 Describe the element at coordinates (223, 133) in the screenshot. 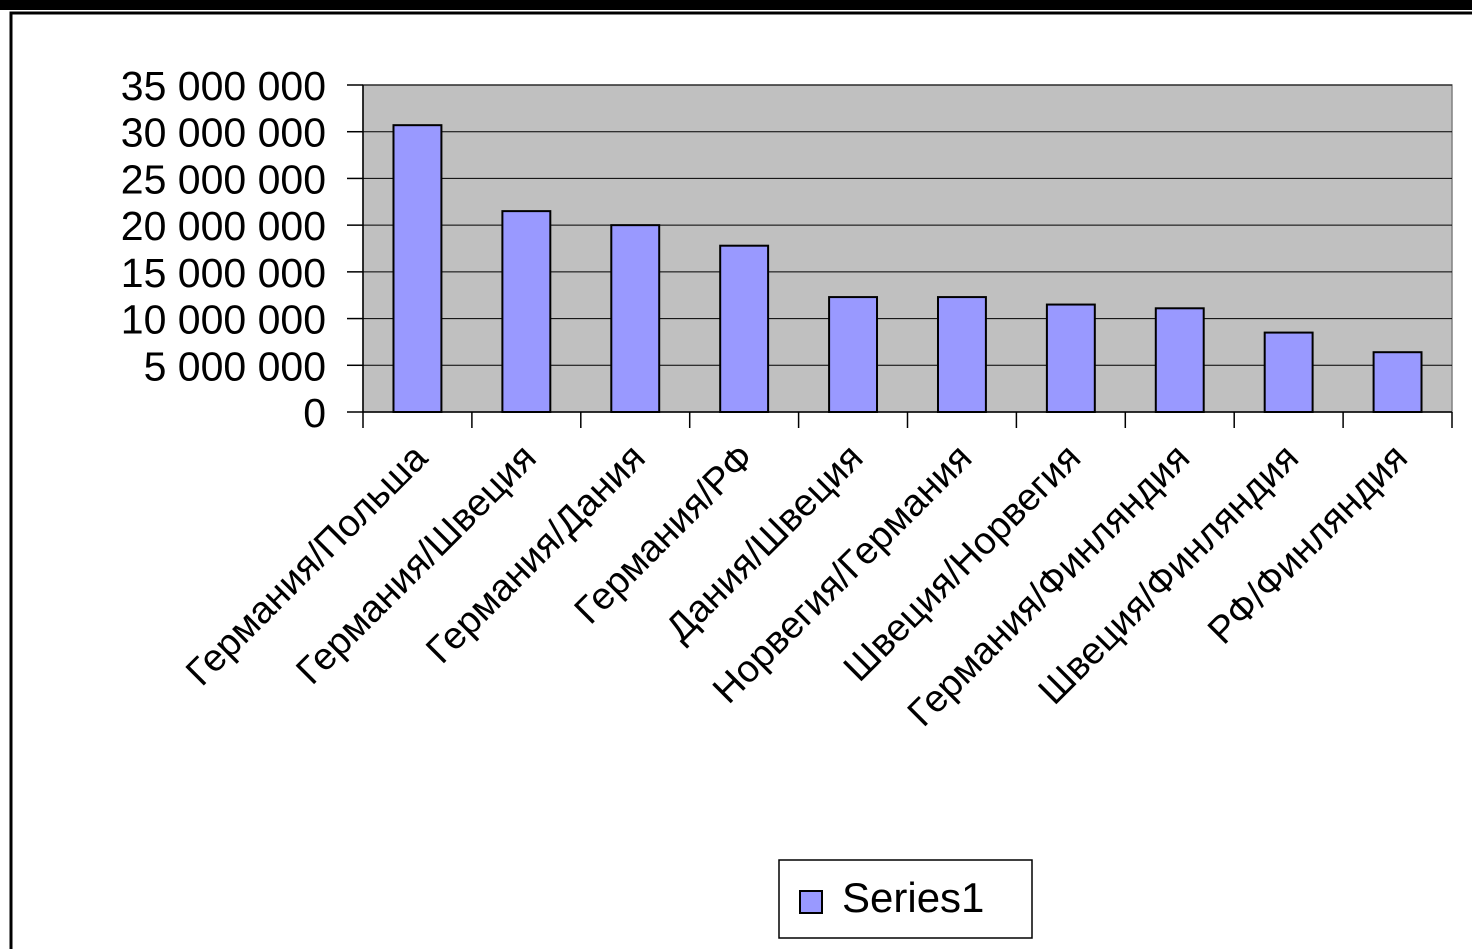

I see `y-tick-label: 30 000 000` at that location.